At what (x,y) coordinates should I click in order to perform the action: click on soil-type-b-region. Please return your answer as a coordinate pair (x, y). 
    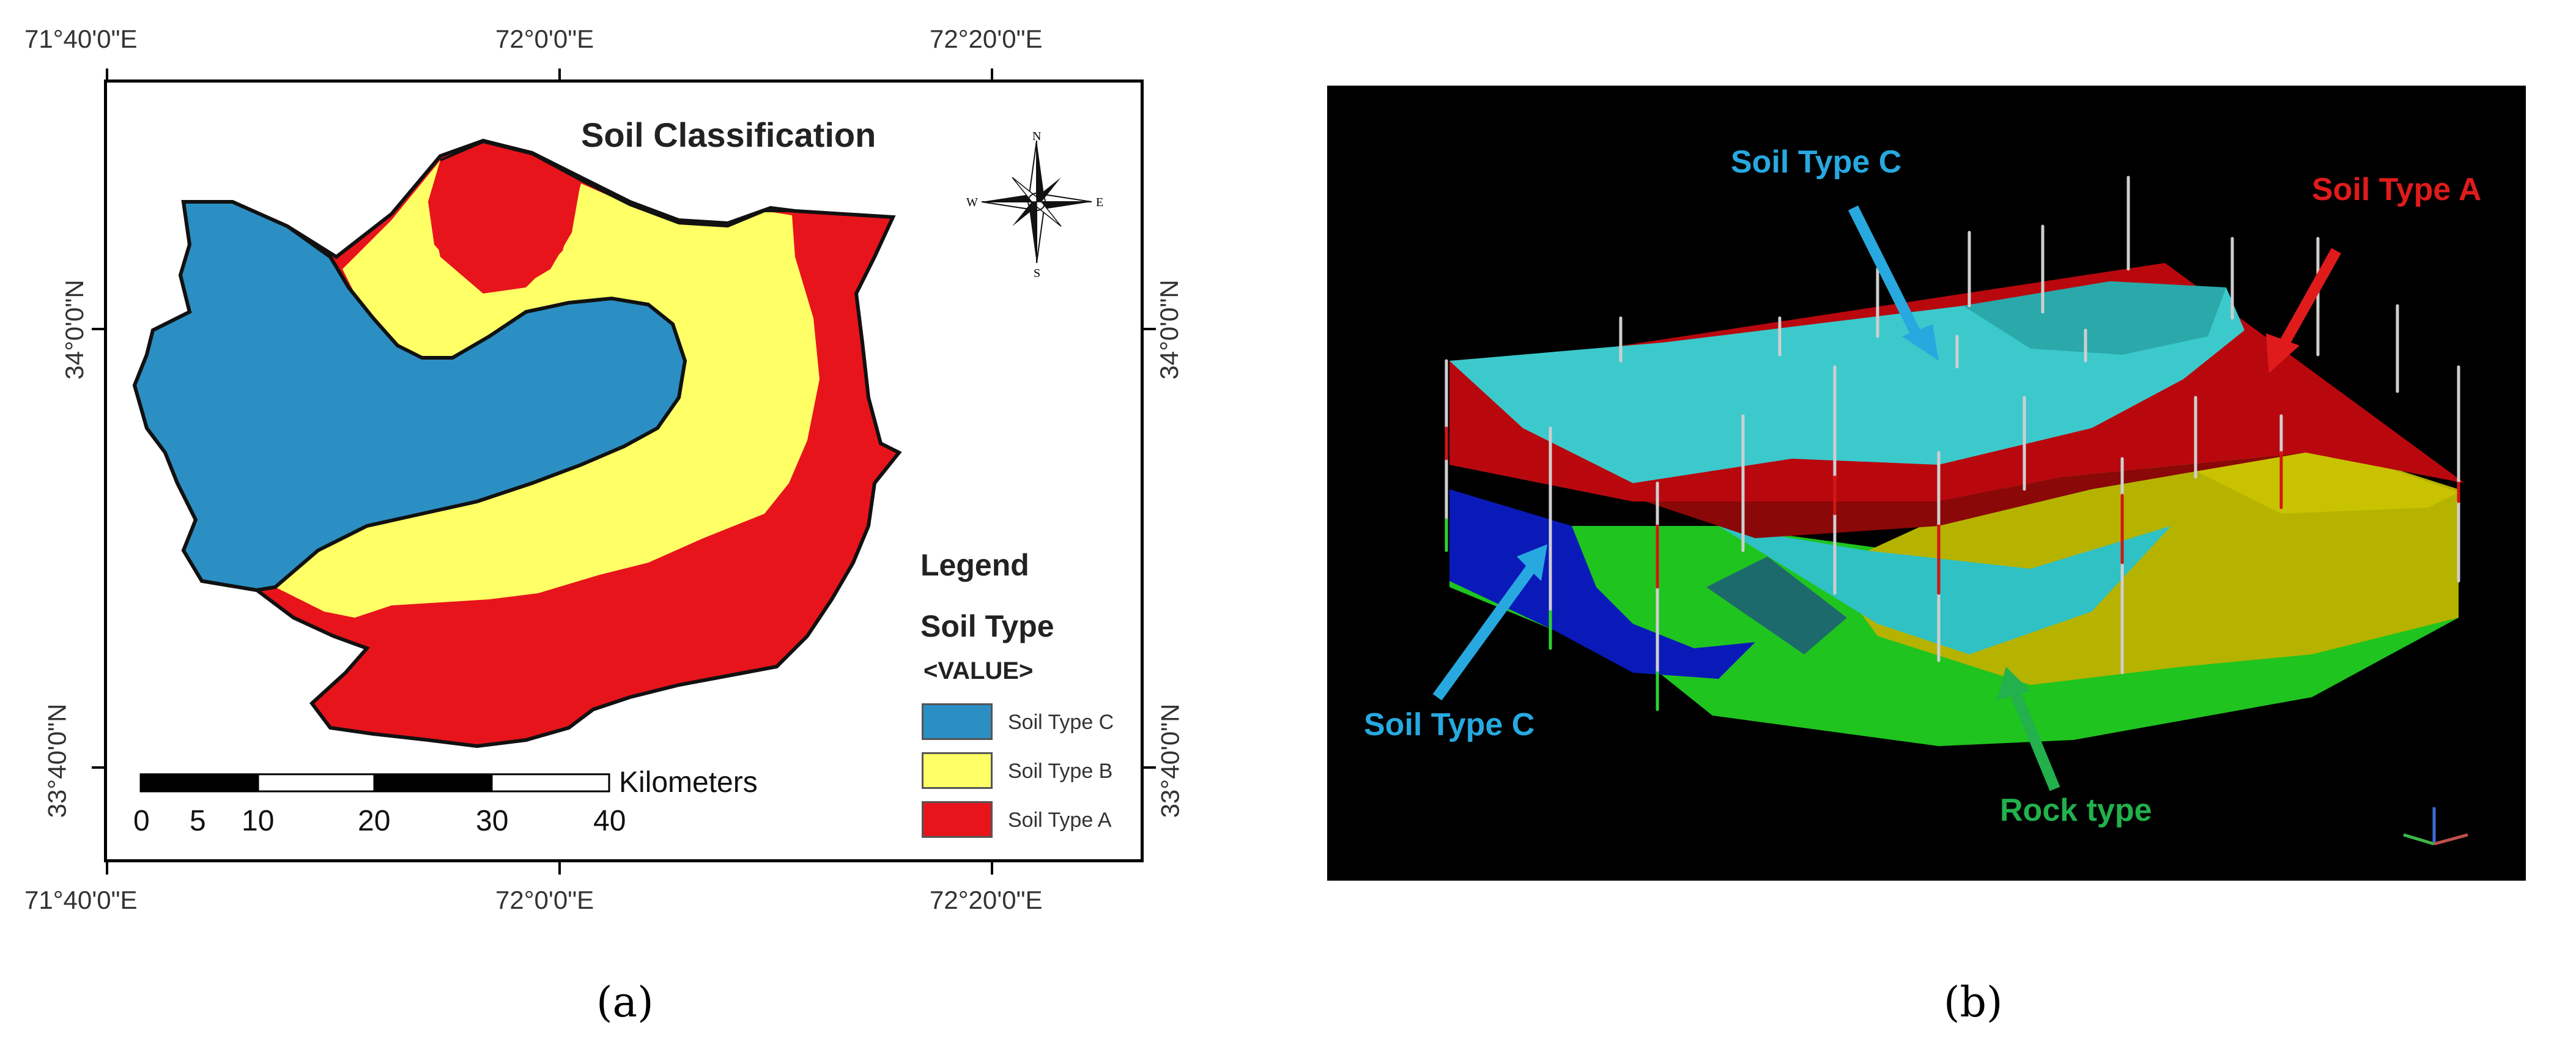
    Looking at the image, I should click on (547, 389).